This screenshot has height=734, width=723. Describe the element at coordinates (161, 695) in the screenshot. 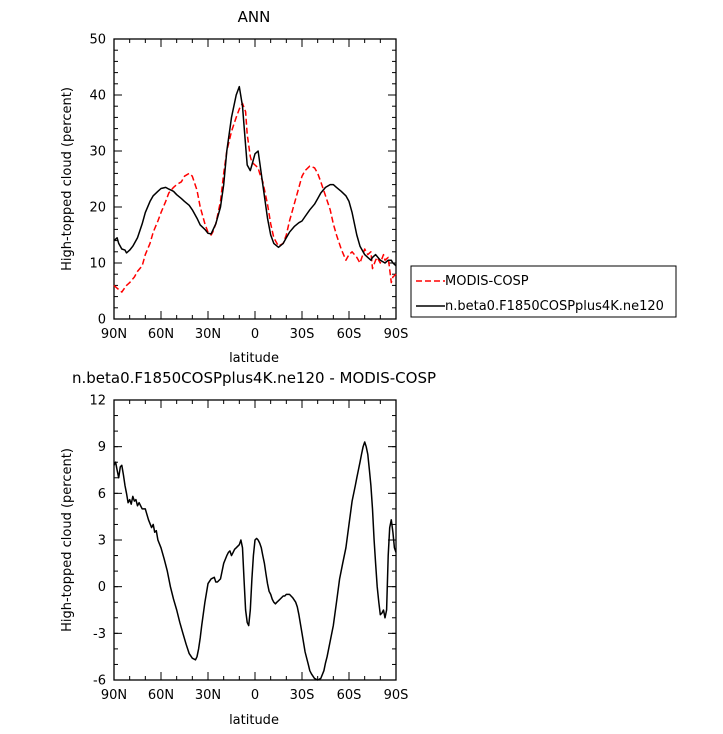

I see `bottom-x-tick-label: 60N` at that location.